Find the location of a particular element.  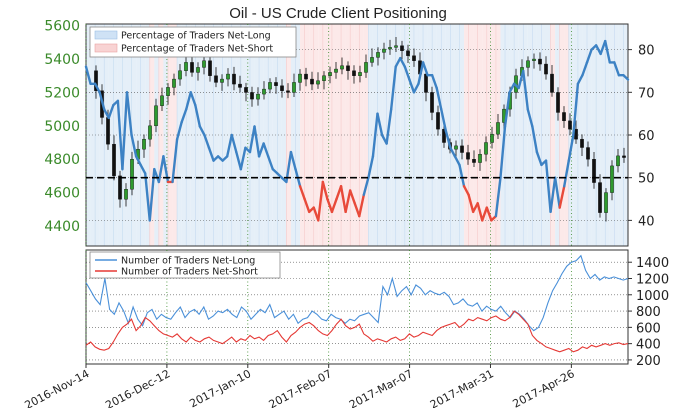

legend-box is located at coordinates (185, 265).